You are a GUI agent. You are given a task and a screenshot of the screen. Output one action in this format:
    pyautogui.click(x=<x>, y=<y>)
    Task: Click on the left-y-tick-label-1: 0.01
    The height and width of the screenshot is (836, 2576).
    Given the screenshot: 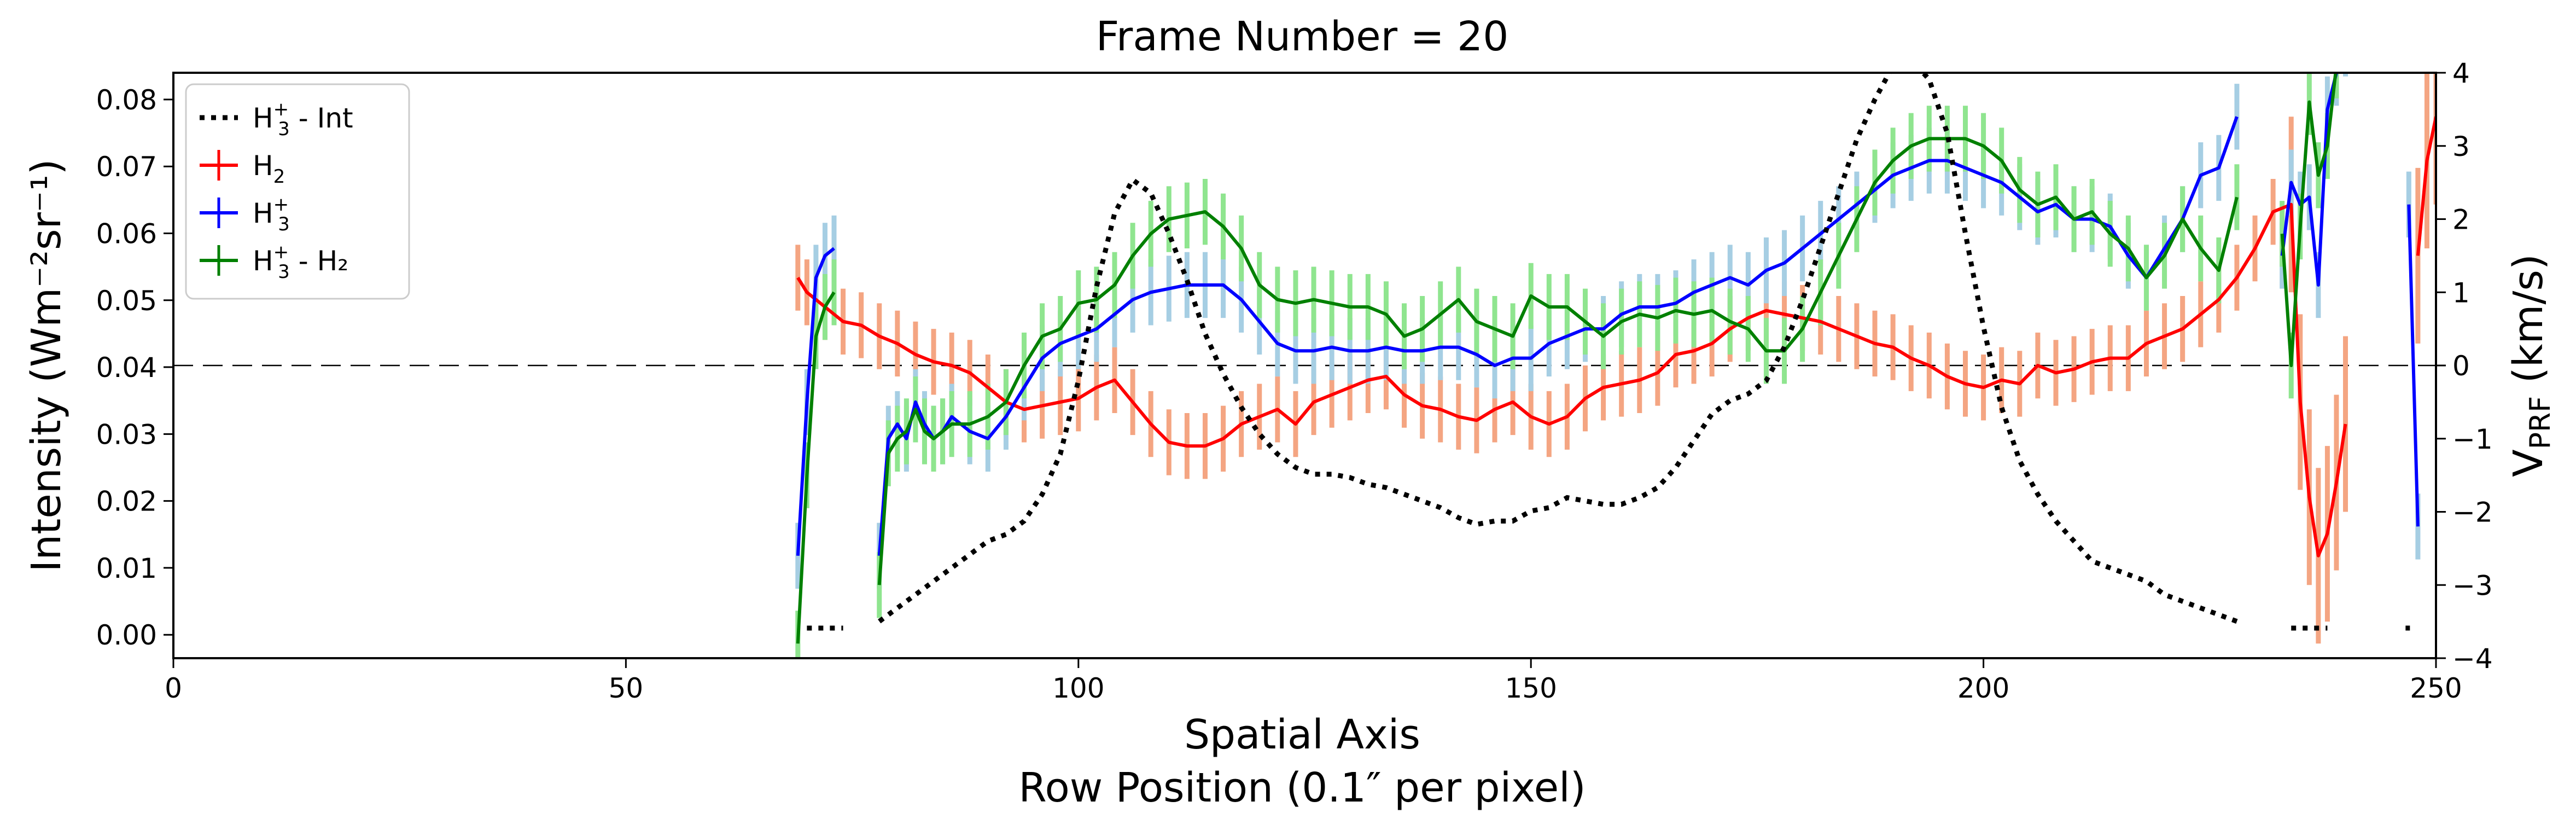 What is the action you would take?
    pyautogui.click(x=126, y=568)
    